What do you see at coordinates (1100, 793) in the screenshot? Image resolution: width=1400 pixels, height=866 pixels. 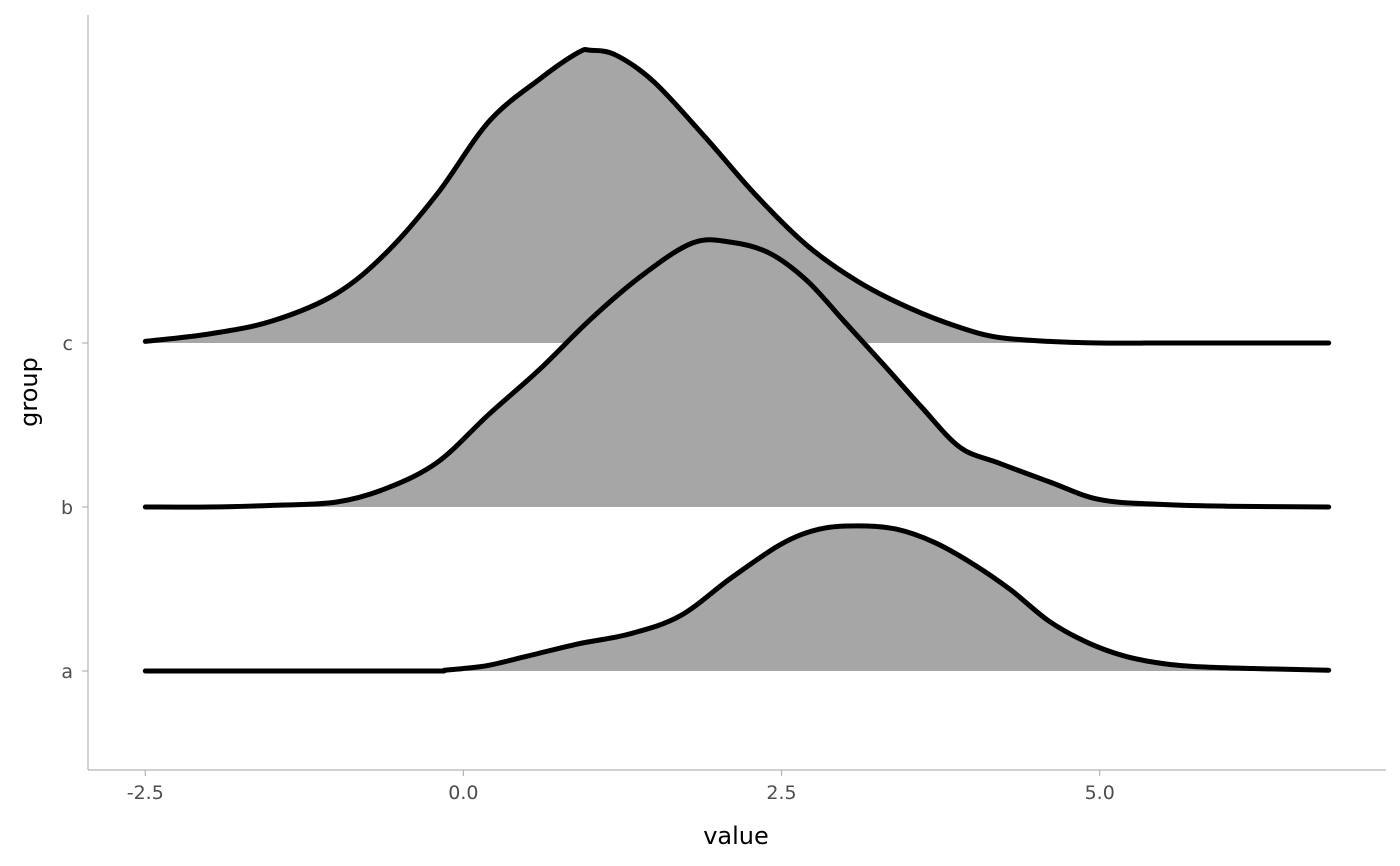 I see `x-tick-label: 5.0` at bounding box center [1100, 793].